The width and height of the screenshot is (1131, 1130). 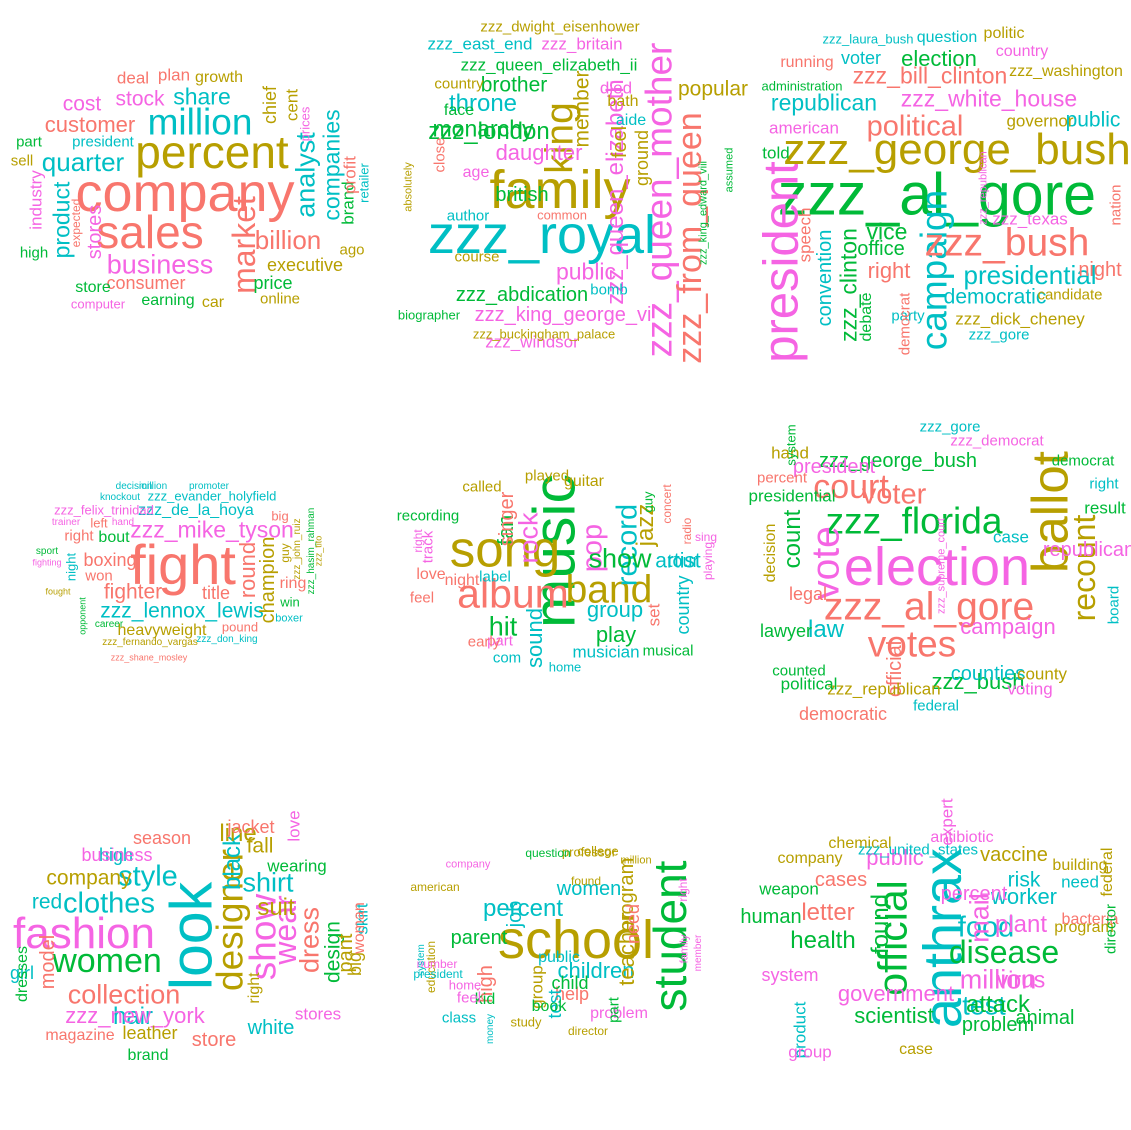 What do you see at coordinates (609, 290) in the screenshot?
I see `cloud-word: bomb` at bounding box center [609, 290].